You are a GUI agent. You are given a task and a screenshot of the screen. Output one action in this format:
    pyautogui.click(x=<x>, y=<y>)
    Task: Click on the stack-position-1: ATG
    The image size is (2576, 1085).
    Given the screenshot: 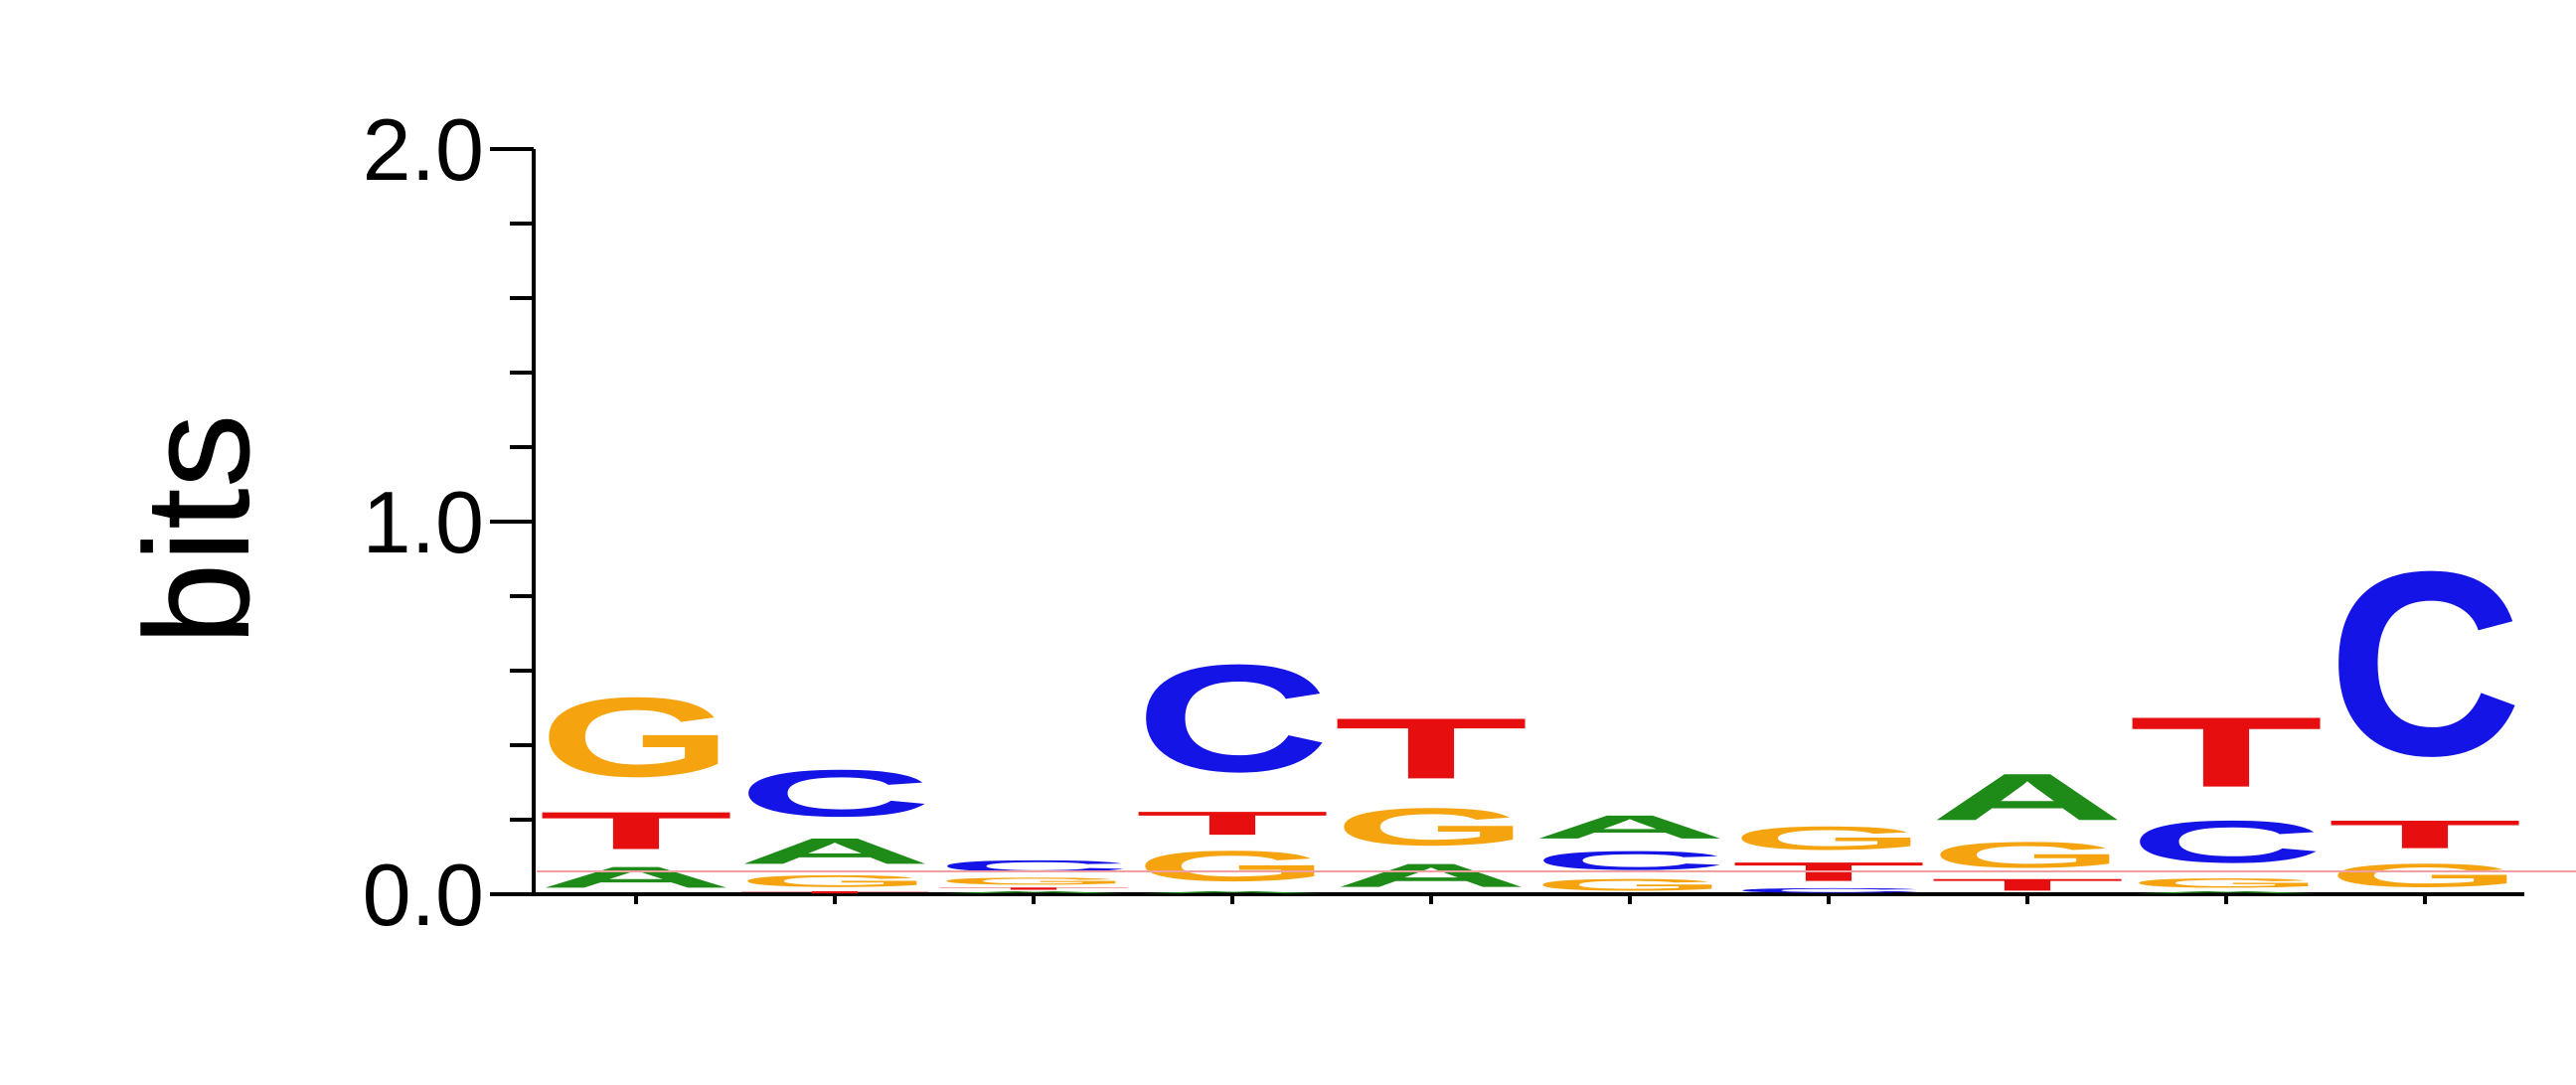 What is the action you would take?
    pyautogui.click(x=636, y=784)
    